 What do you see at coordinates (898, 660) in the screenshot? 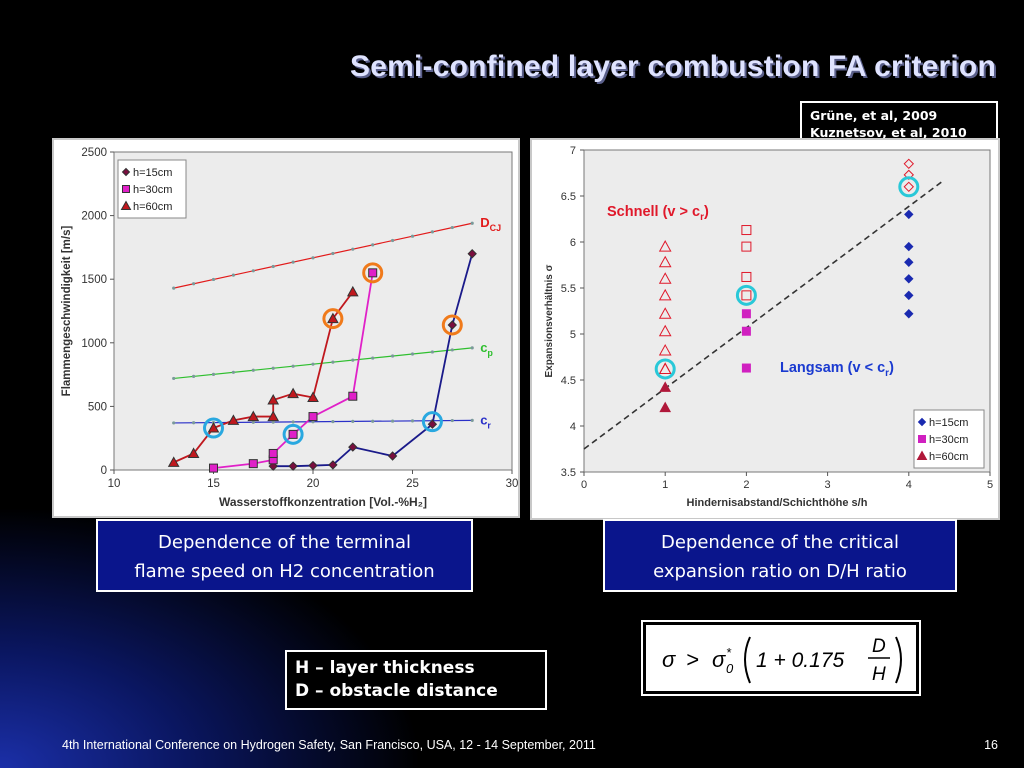
I see `formula-right-paren` at bounding box center [898, 660].